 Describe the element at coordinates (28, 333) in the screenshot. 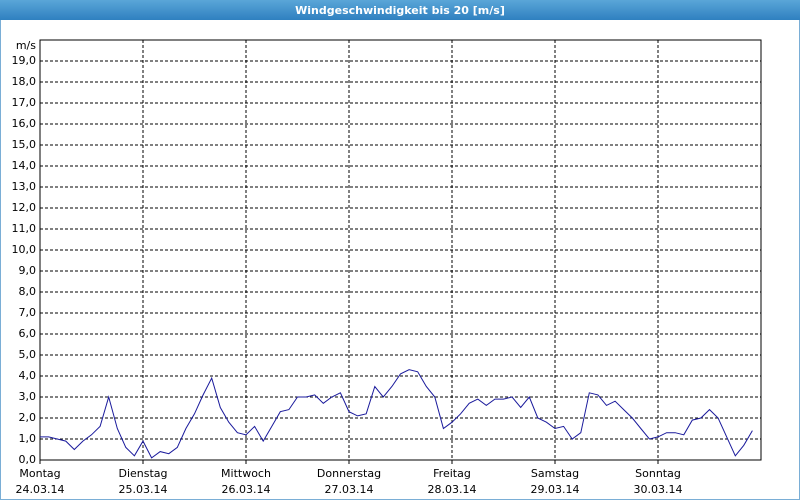

I see `y-tick-label: 6,0` at that location.